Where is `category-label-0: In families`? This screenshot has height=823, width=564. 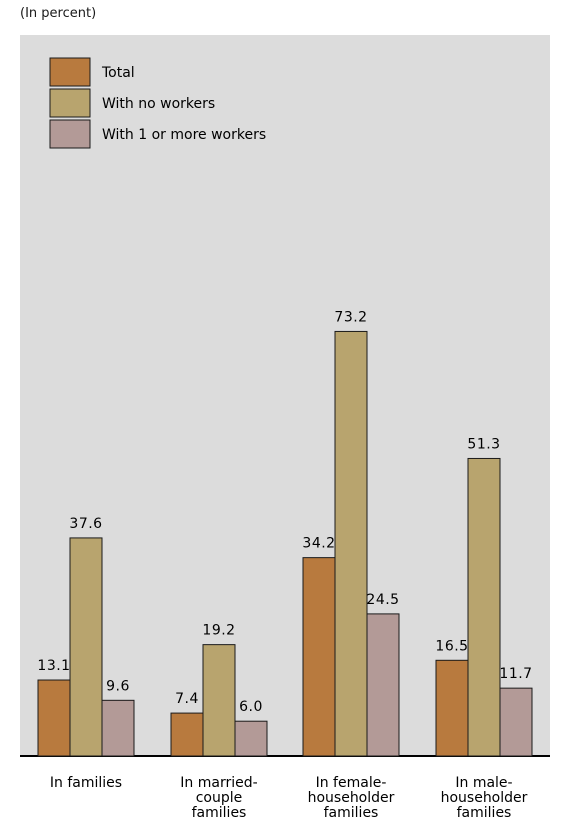
category-label-0: In families is located at coordinates (86, 783).